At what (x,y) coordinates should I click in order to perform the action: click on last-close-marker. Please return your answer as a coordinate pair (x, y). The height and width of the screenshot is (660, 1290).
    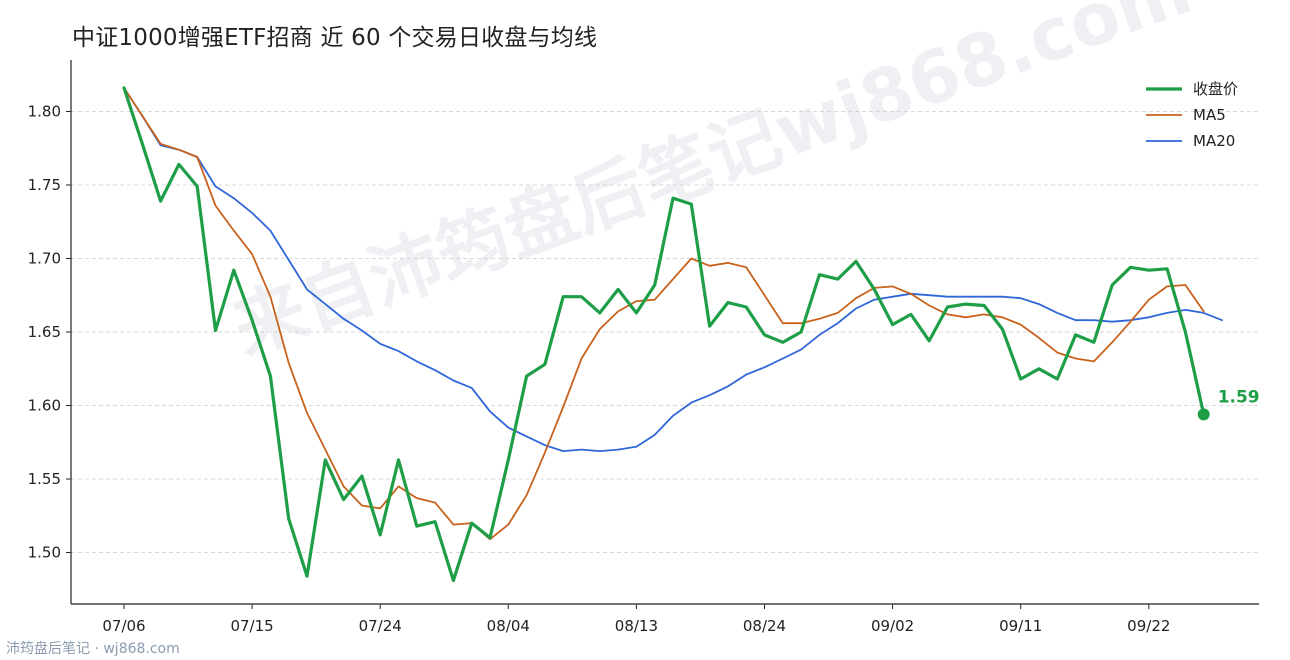
    Looking at the image, I should click on (1203, 414).